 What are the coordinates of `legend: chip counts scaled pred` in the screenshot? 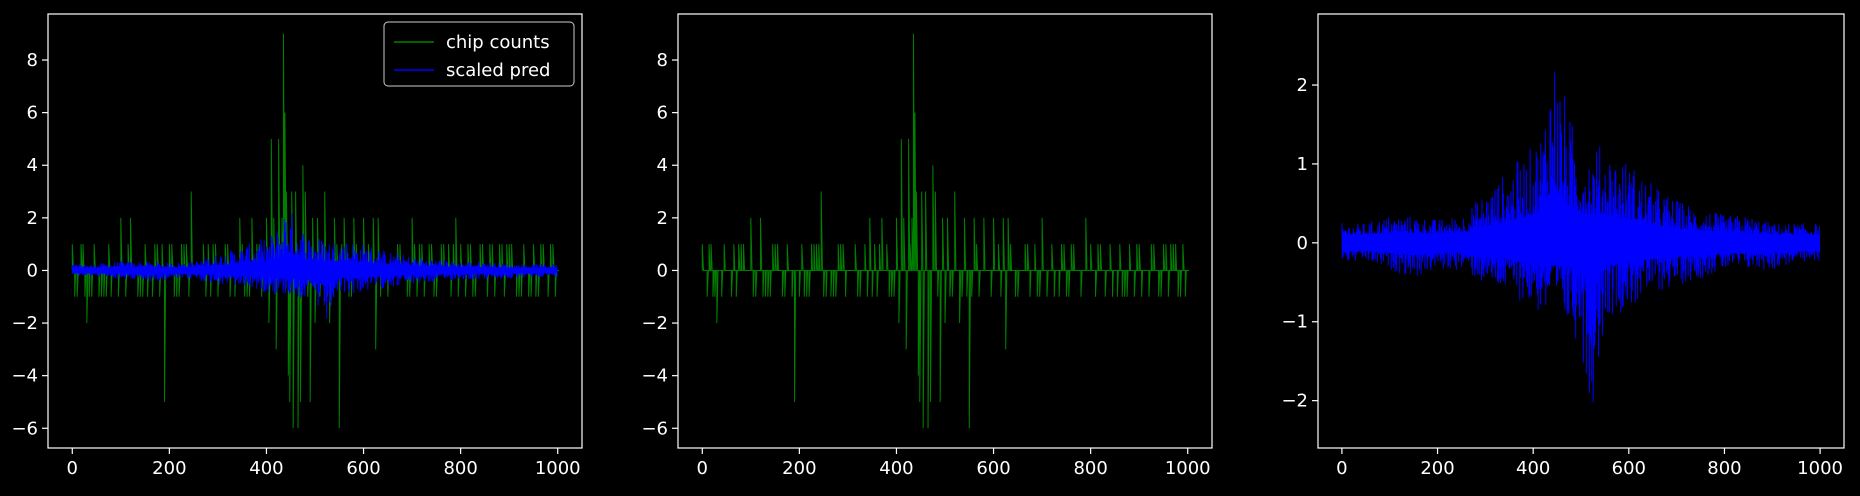 It's located at (479, 54).